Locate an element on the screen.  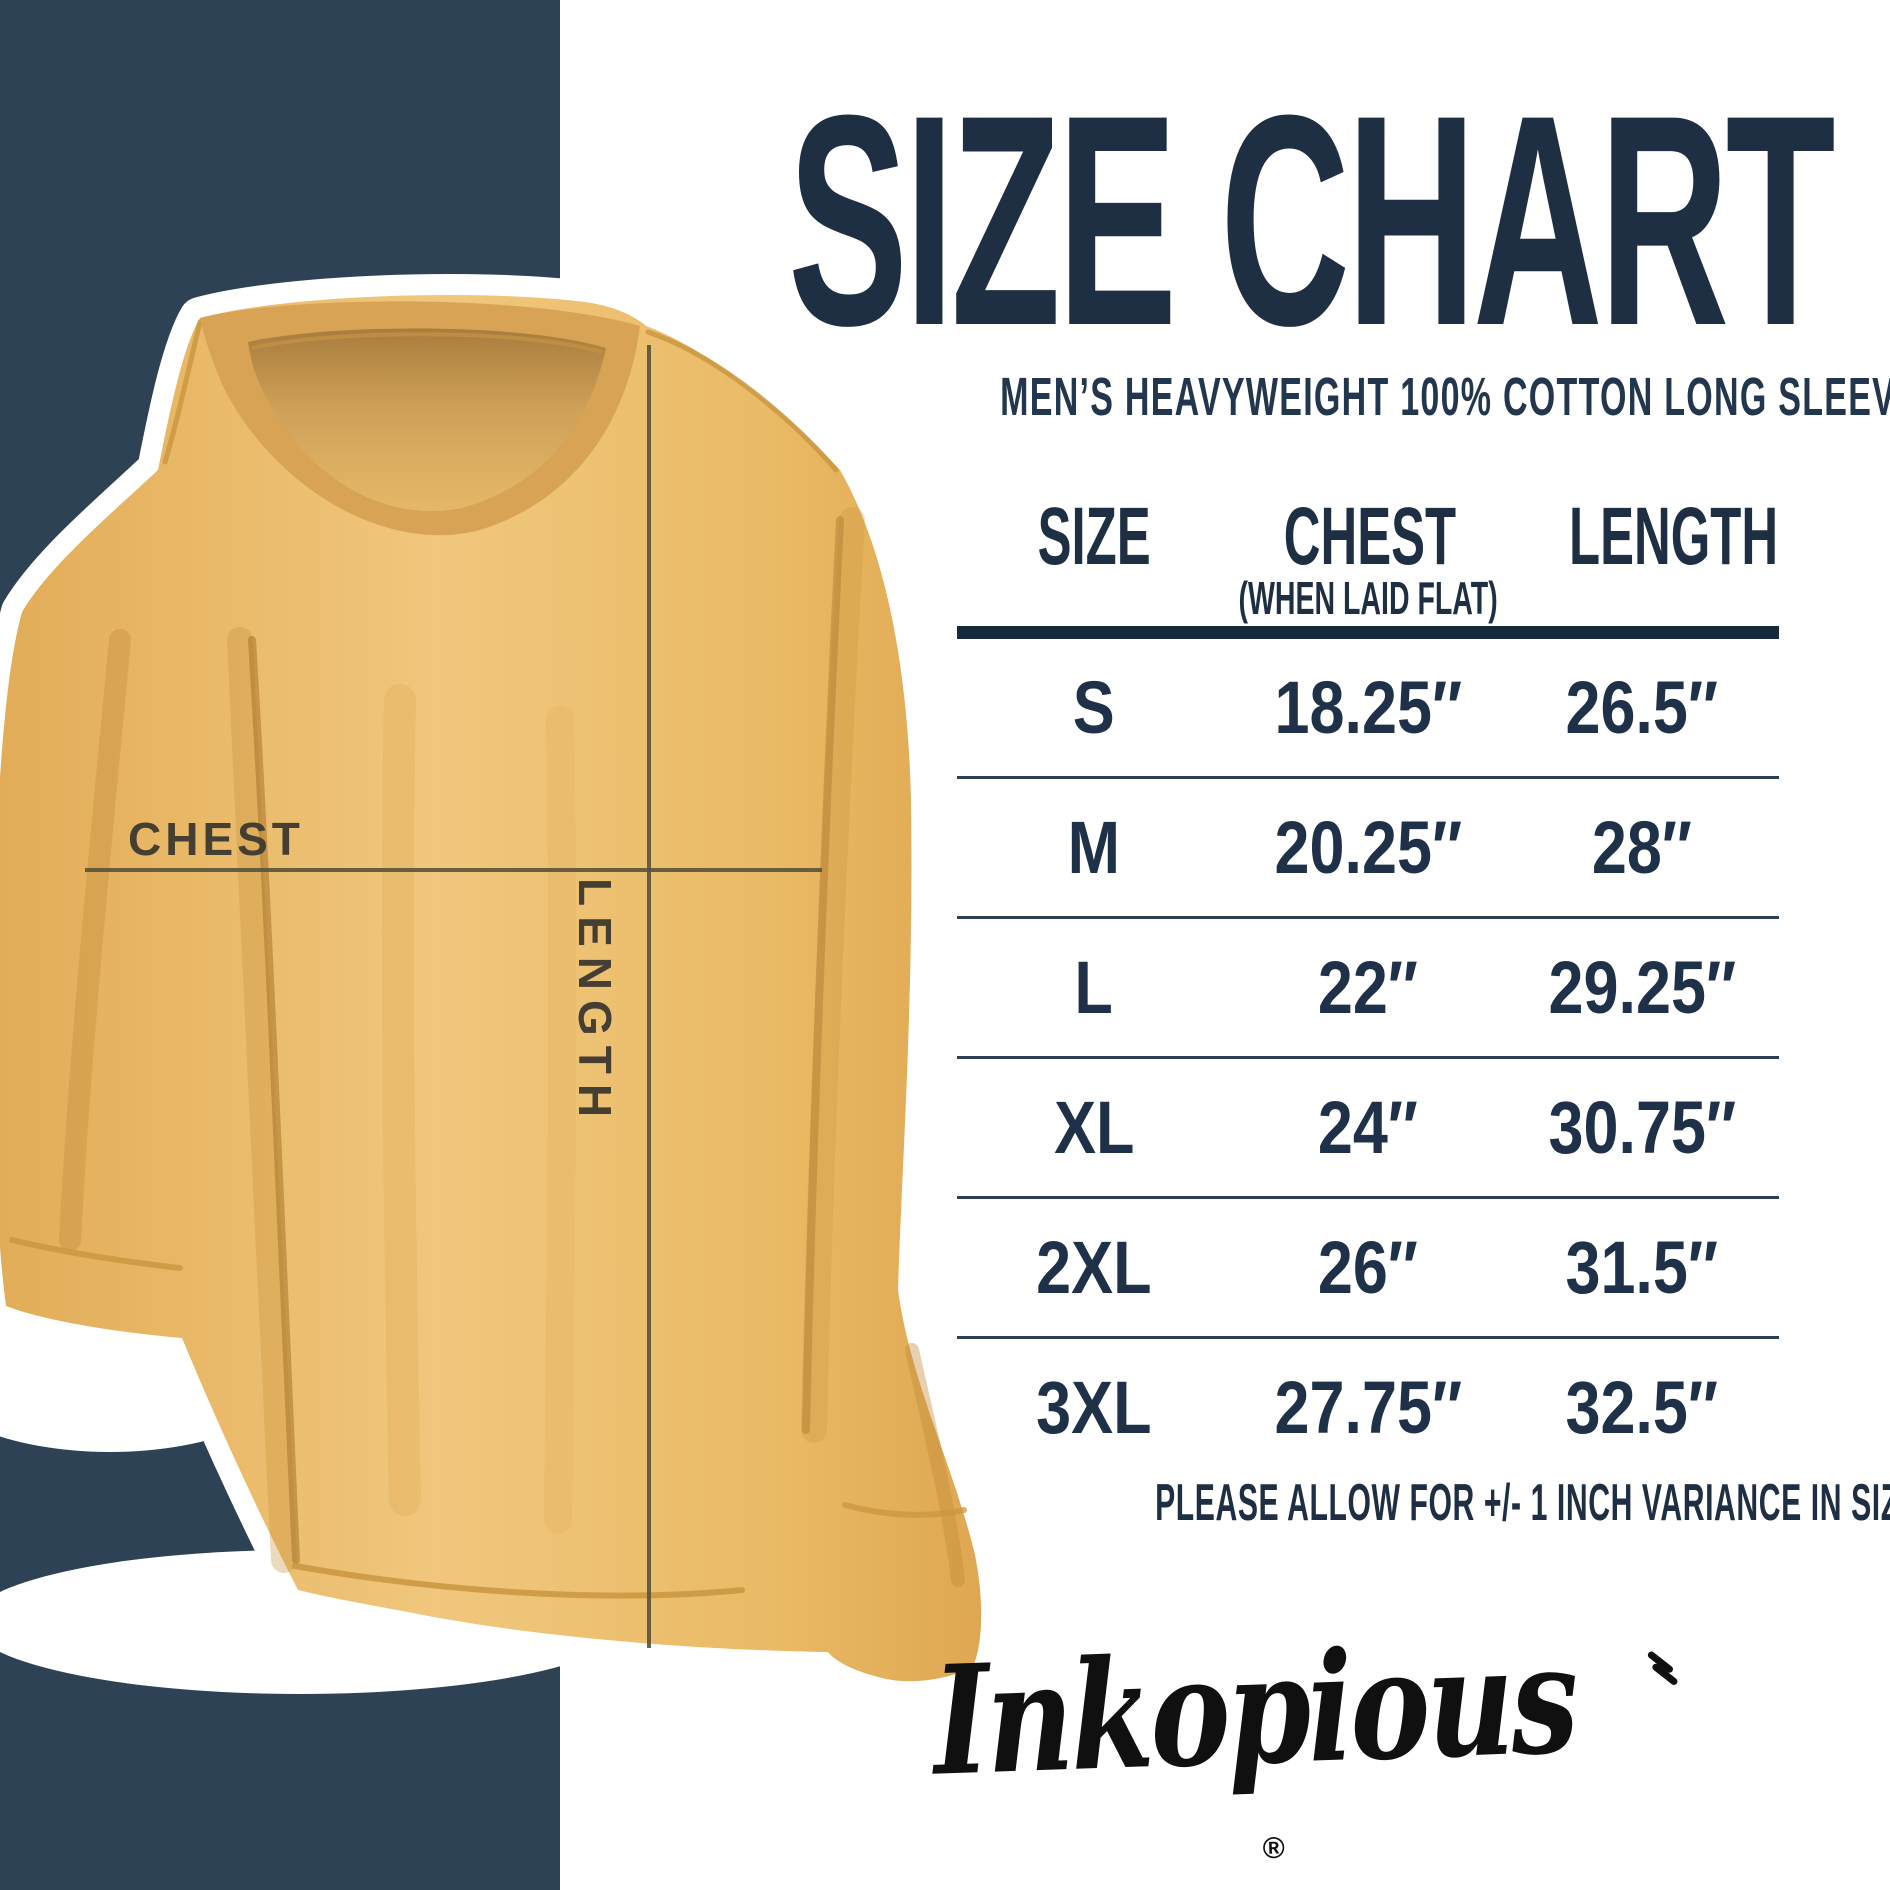
cell-size: XL is located at coordinates (1094, 1127).